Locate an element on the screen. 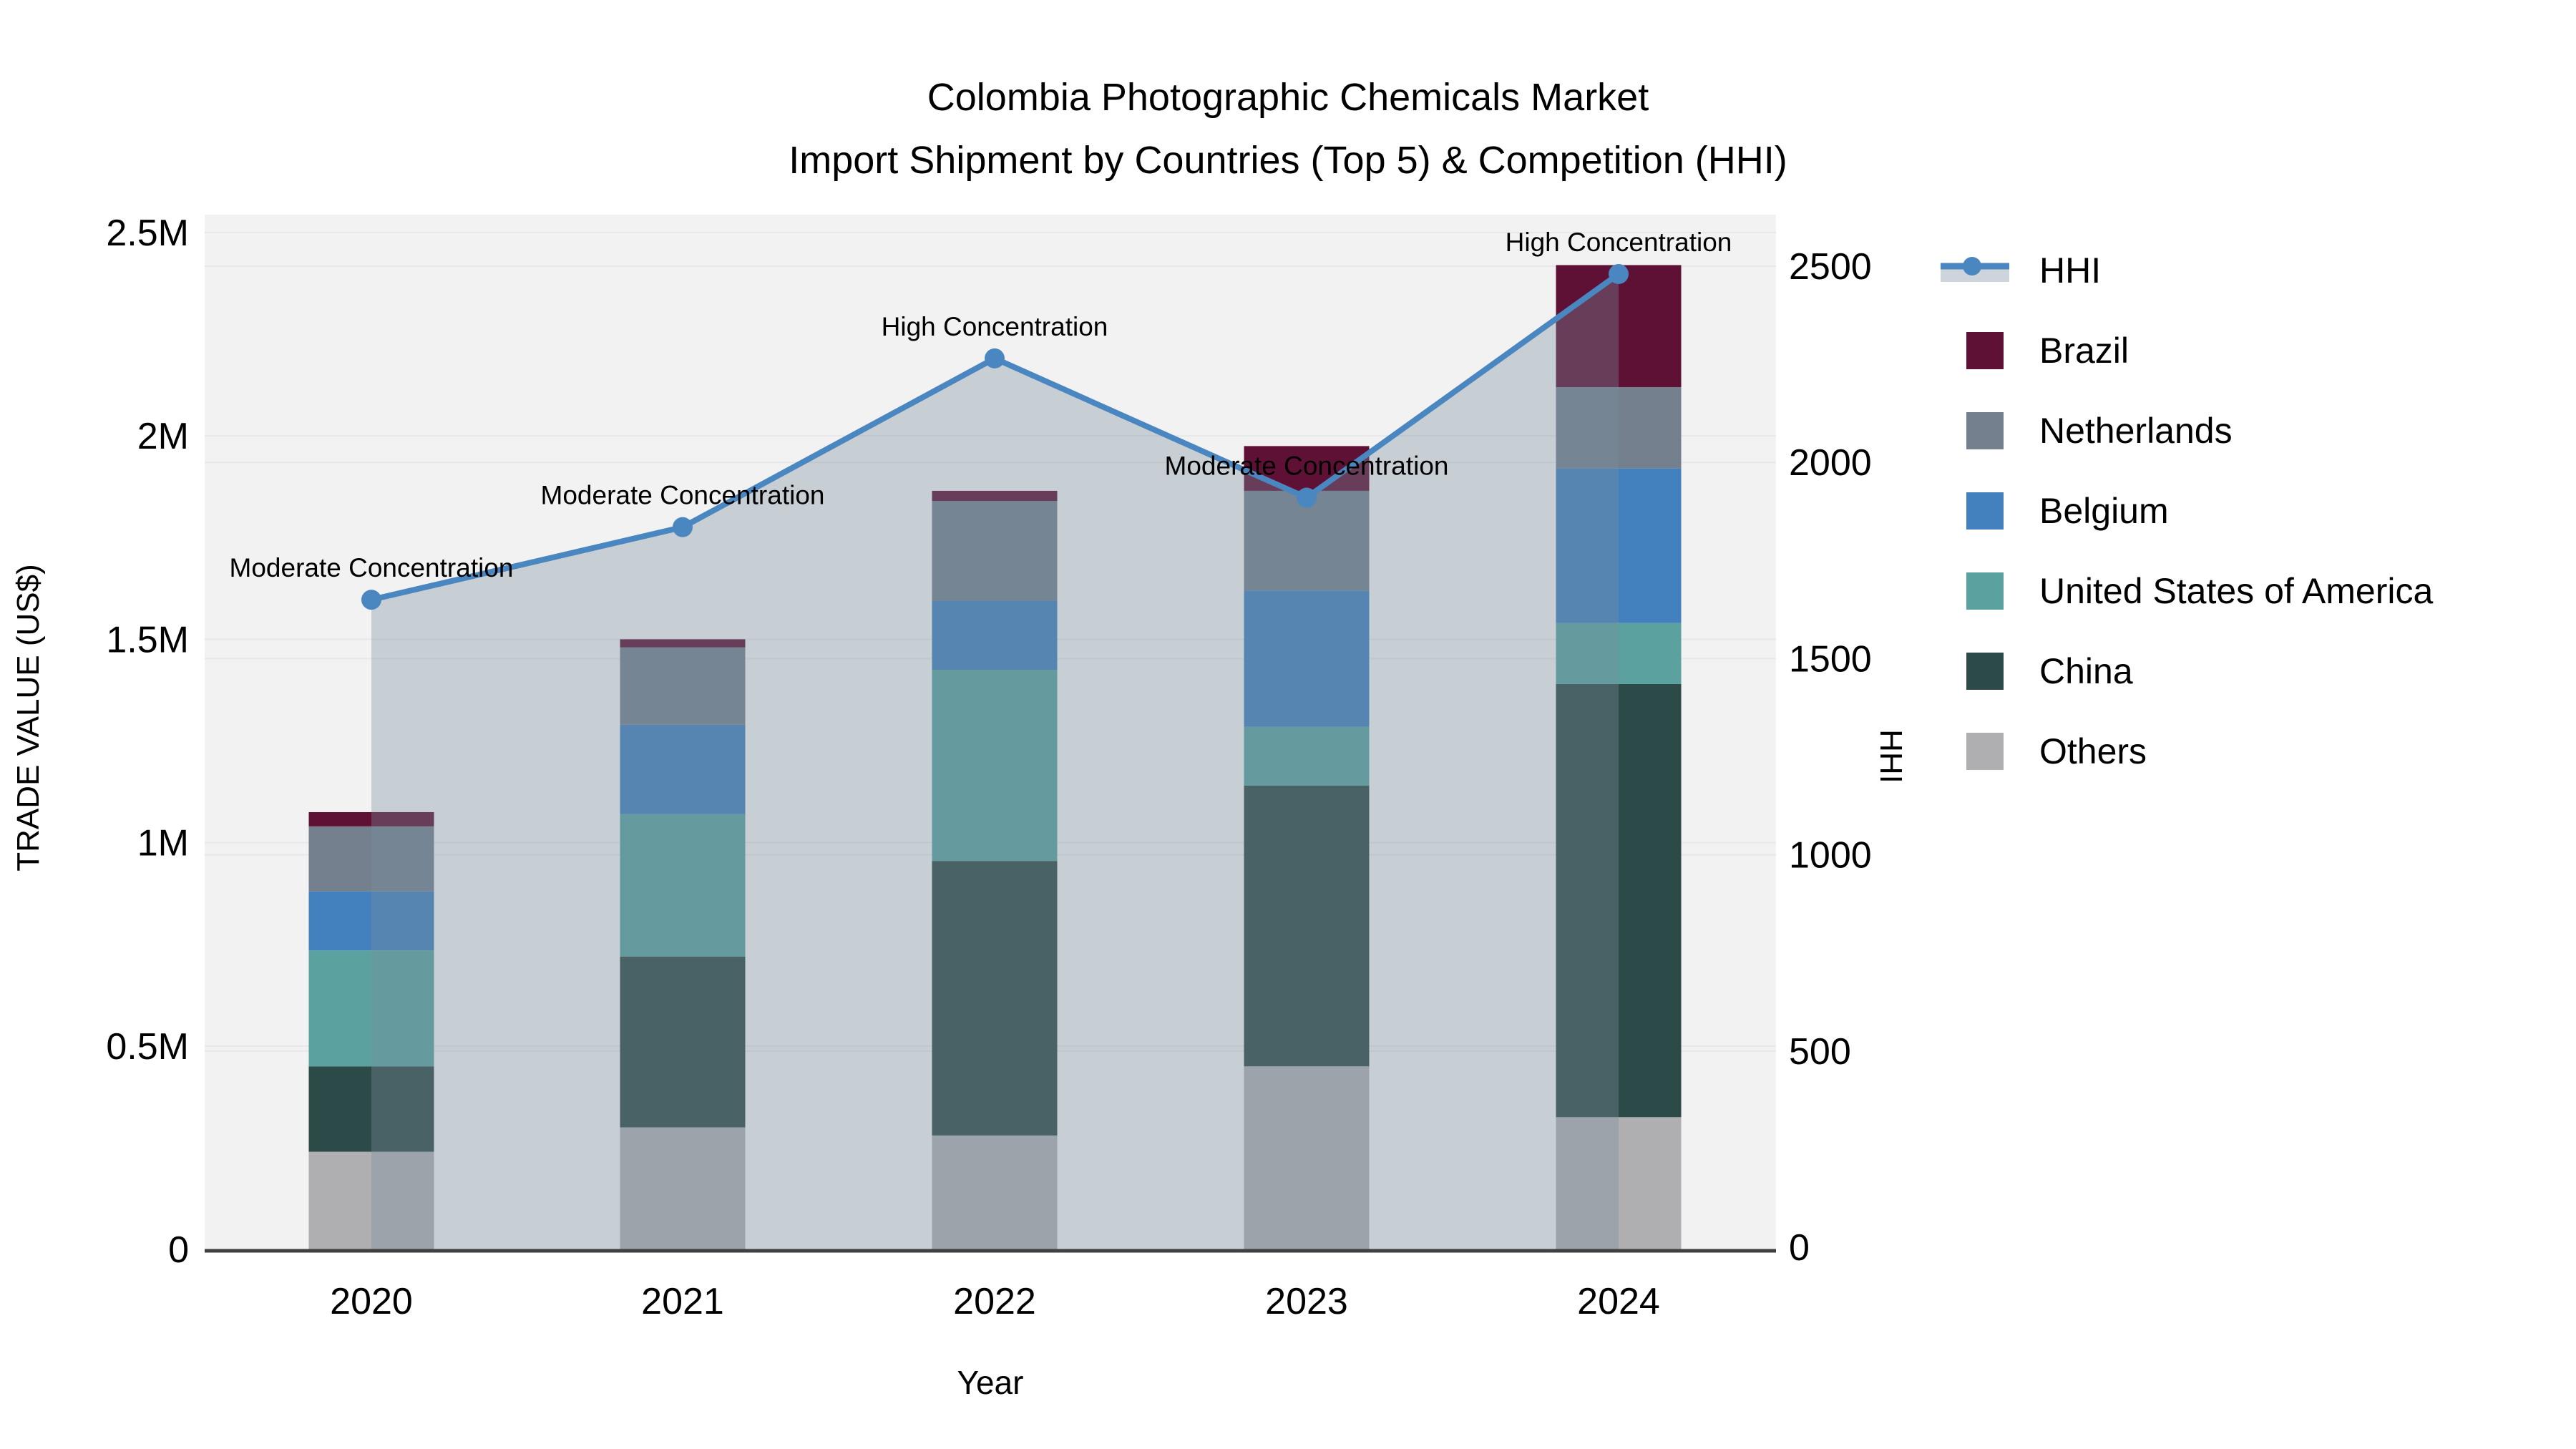 The width and height of the screenshot is (2576, 1449). hhi-marker-2021 is located at coordinates (683, 527).